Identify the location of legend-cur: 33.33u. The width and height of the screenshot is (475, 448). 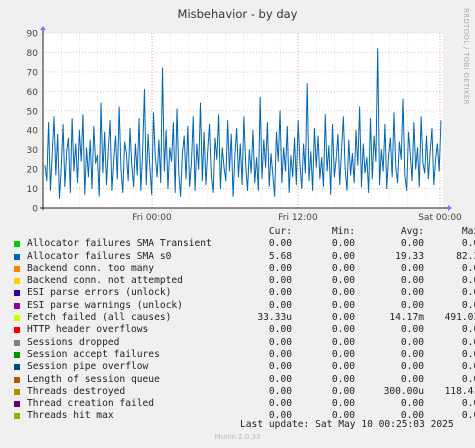
(274, 318).